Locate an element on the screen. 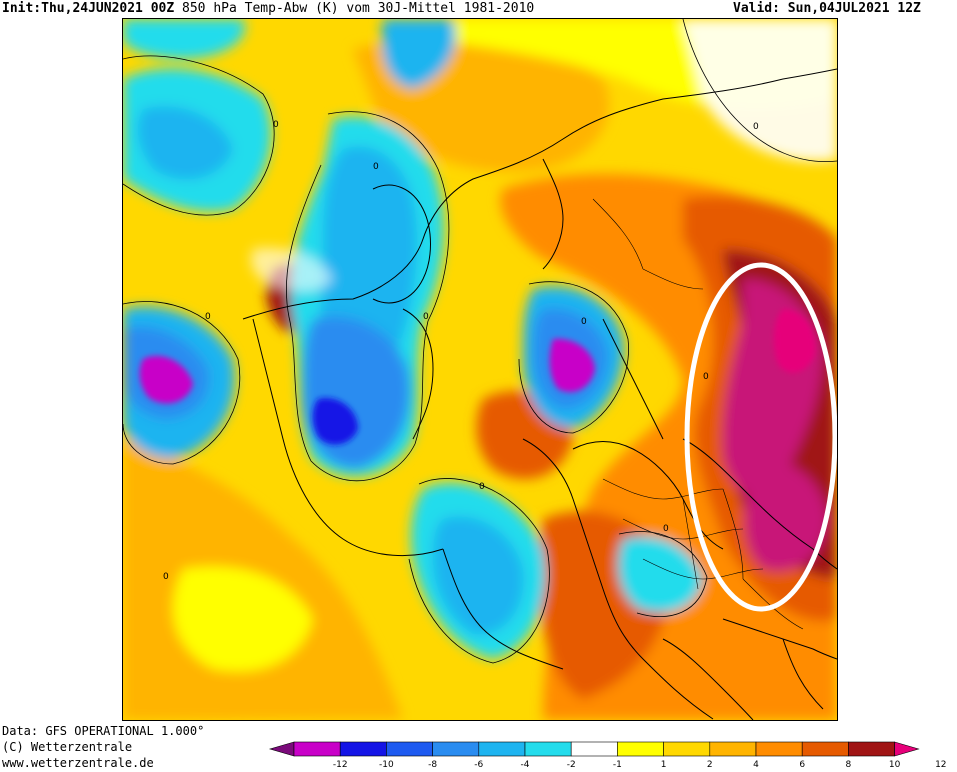  legend-tick-label: 1 is located at coordinates (664, 765).